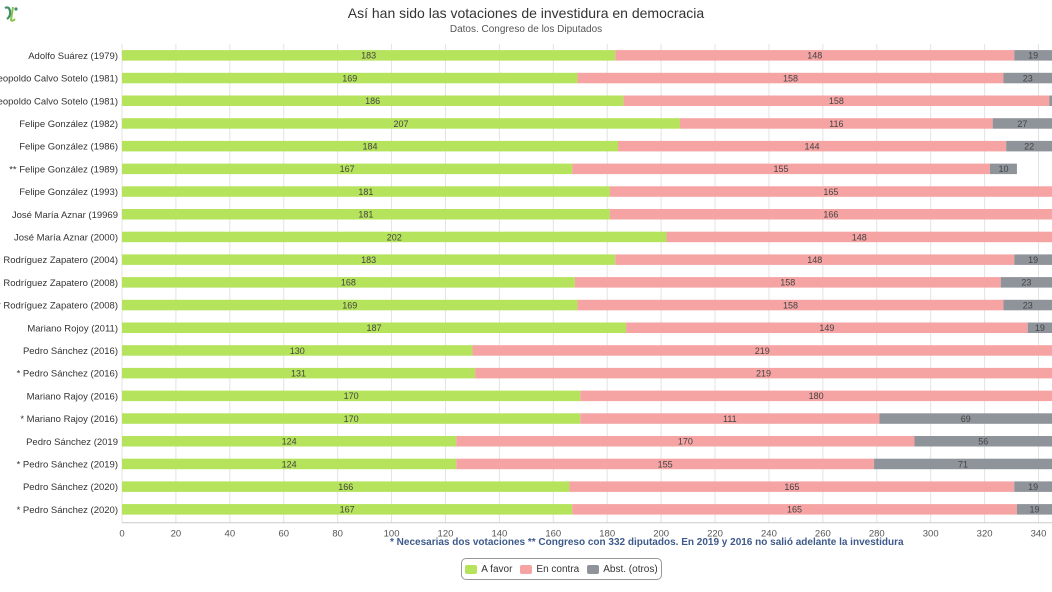 This screenshot has height=592, width=1052. I want to click on category-label: Leopoldo Calvo Sotelo (1981), so click(59, 79).